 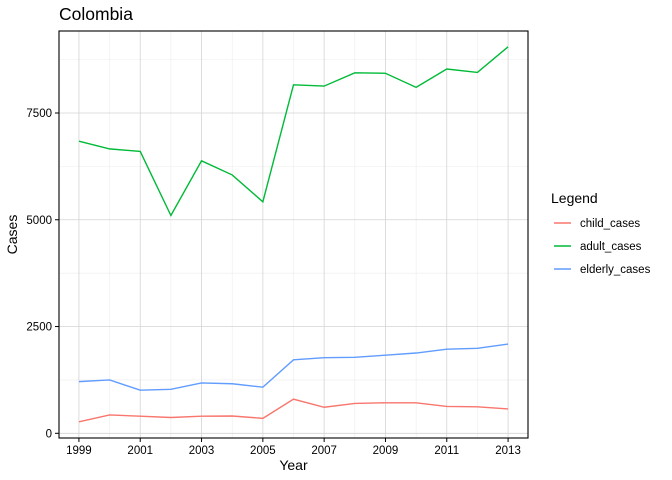 What do you see at coordinates (446, 451) in the screenshot?
I see `x-tick-label: 2011` at bounding box center [446, 451].